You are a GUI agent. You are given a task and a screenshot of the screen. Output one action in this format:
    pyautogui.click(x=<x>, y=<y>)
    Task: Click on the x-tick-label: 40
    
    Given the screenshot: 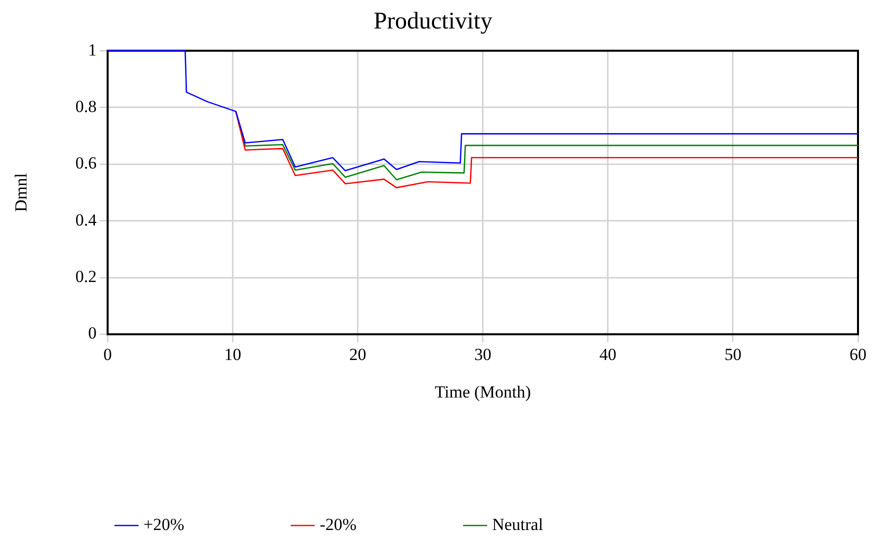 What is the action you would take?
    pyautogui.click(x=607, y=354)
    